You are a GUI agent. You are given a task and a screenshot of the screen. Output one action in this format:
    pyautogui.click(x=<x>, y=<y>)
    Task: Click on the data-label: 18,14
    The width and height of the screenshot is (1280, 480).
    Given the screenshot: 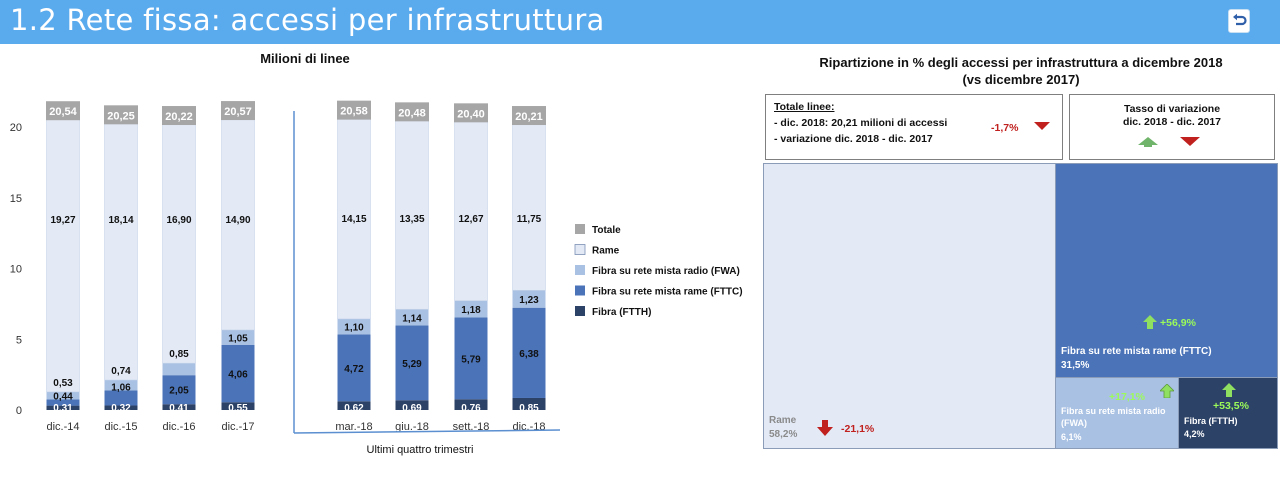 What is the action you would take?
    pyautogui.click(x=120, y=220)
    